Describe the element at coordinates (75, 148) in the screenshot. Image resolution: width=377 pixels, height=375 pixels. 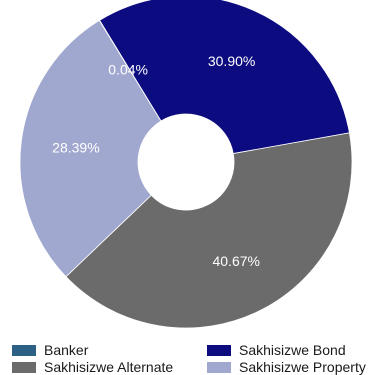
I see `slice-label-sakhisizwe-property: 28.39%` at that location.